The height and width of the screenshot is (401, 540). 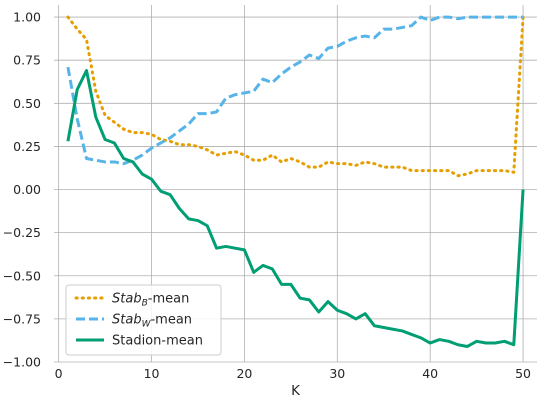 What do you see at coordinates (430, 373) in the screenshot?
I see `x-tick-label: 40` at bounding box center [430, 373].